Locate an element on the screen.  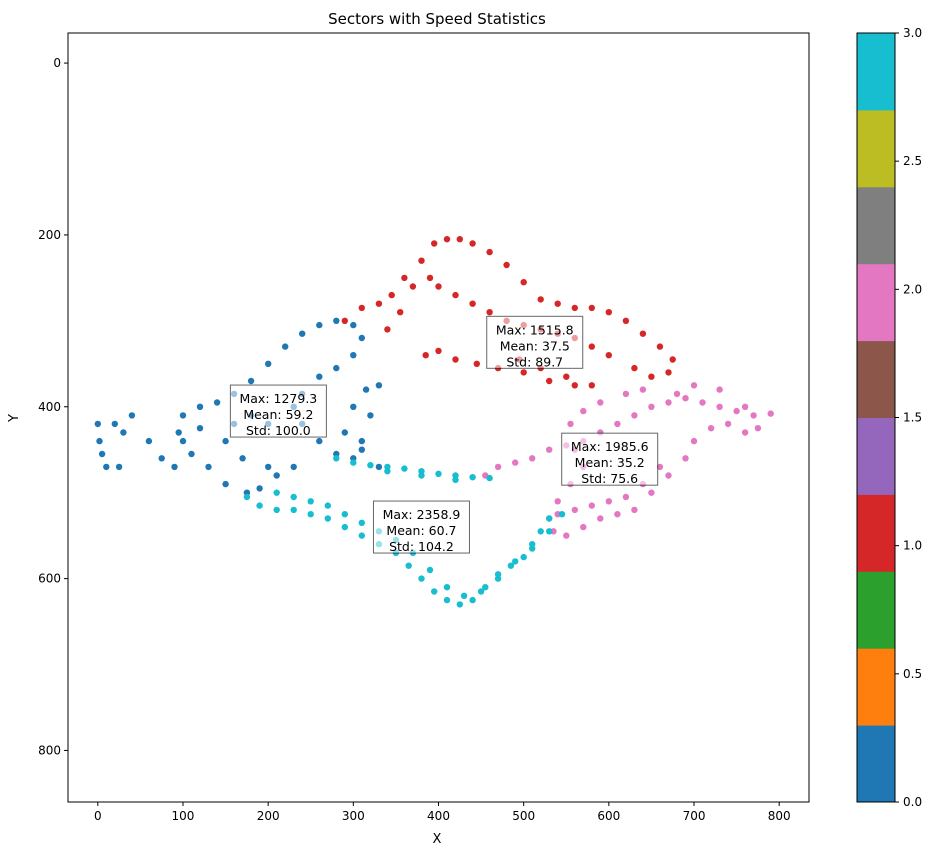
y-axis-title: Y is located at coordinates (14, 418).